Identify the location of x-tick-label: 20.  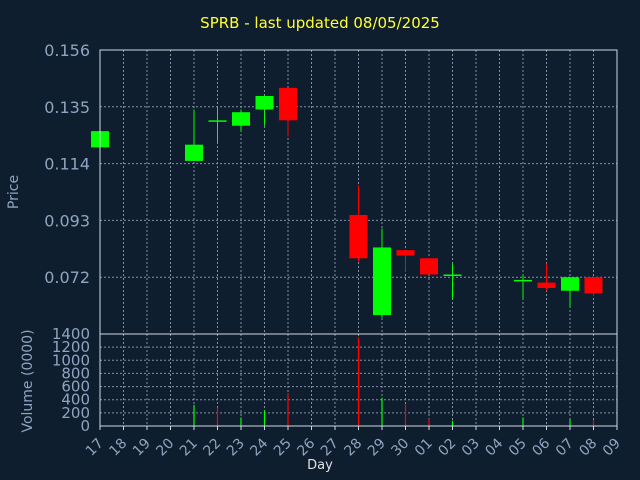
(165, 448).